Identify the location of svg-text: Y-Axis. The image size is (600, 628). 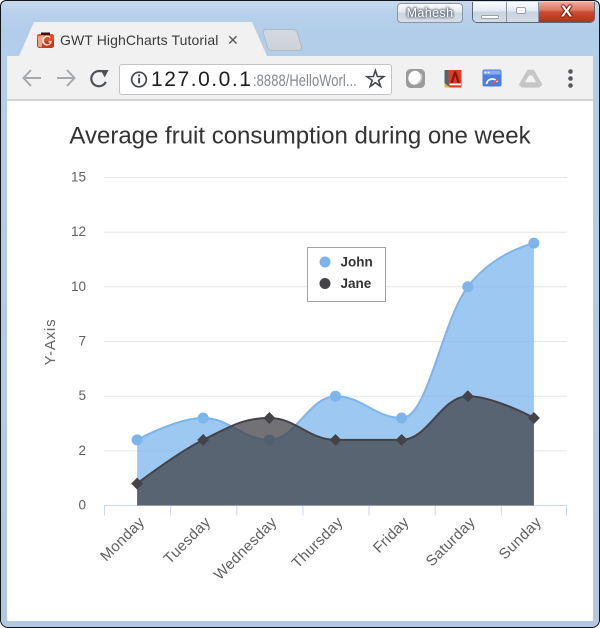
(50, 342).